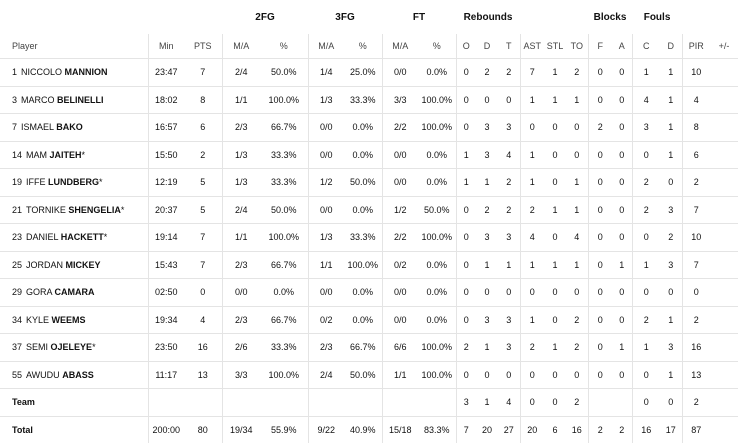 The image size is (738, 443). Describe the element at coordinates (240, 402) in the screenshot. I see `cell-fg2-ma` at that location.